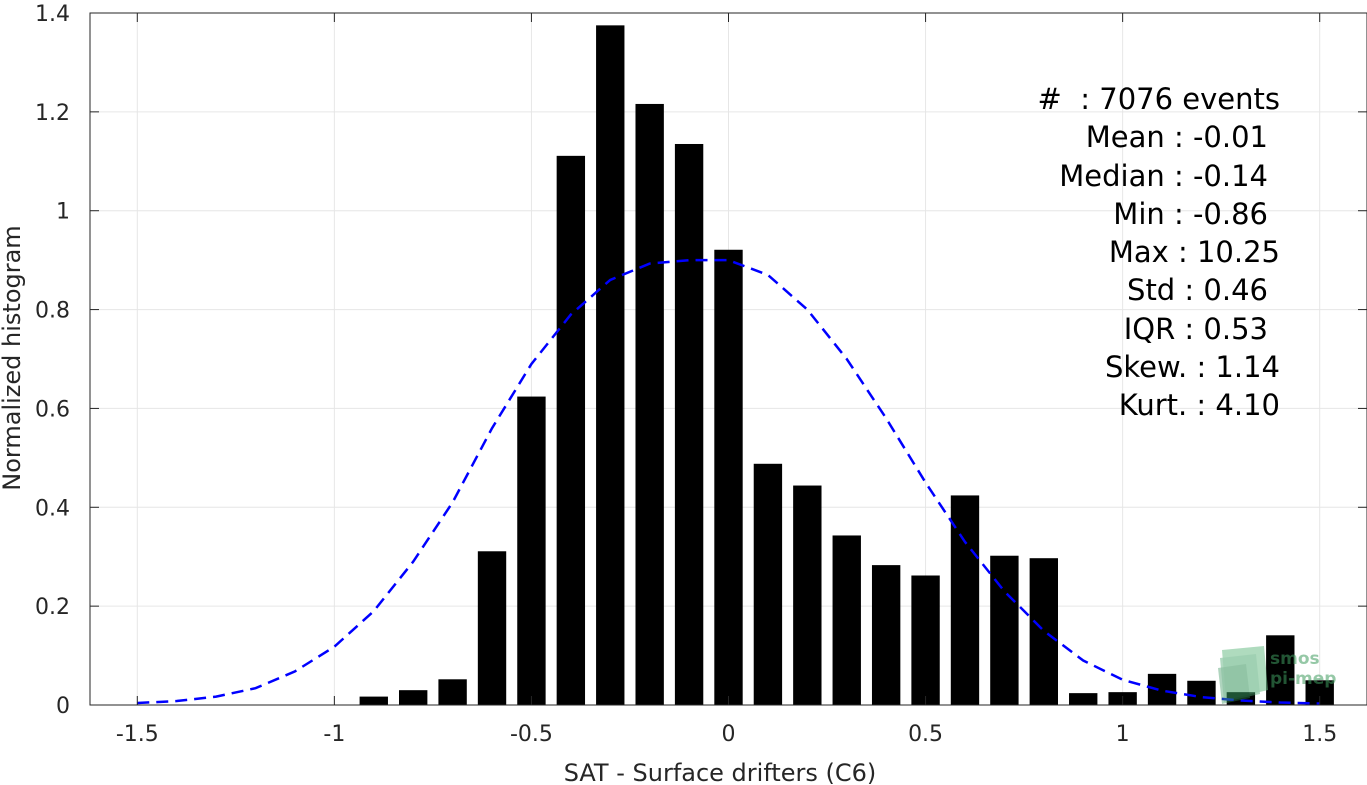 This screenshot has width=1367, height=785. What do you see at coordinates (52, 14) in the screenshot?
I see `y-tick-label: 1.4` at bounding box center [52, 14].